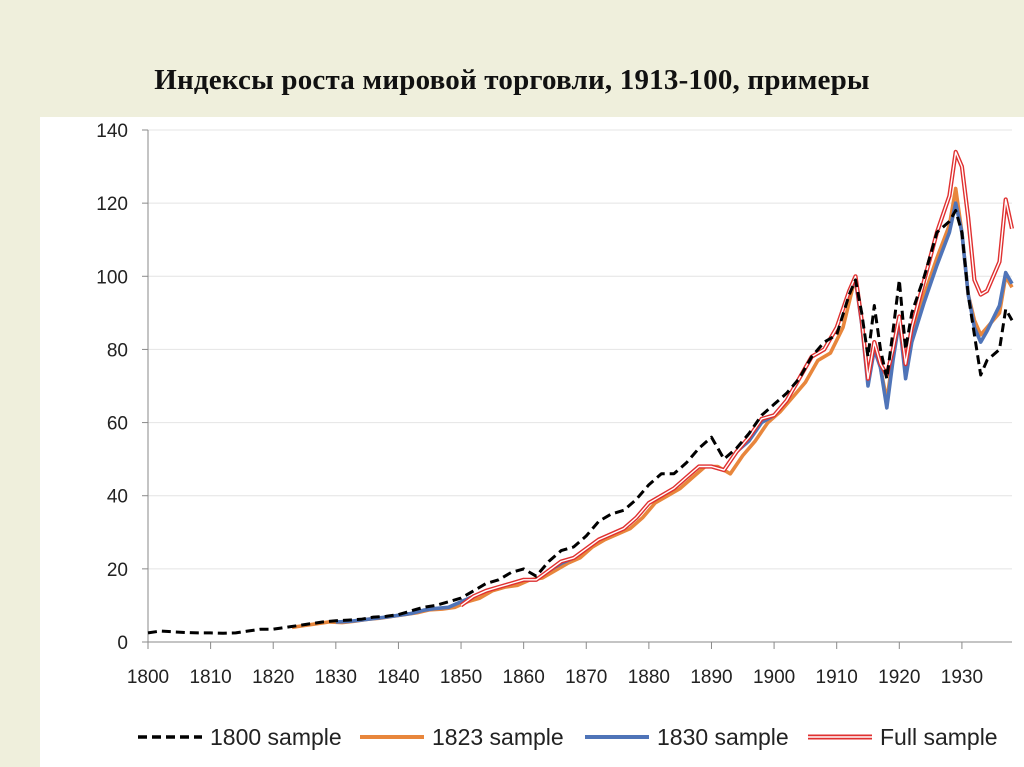  Describe the element at coordinates (498, 737) in the screenshot. I see `legend-label-1823-sample: 1823 sample` at that location.